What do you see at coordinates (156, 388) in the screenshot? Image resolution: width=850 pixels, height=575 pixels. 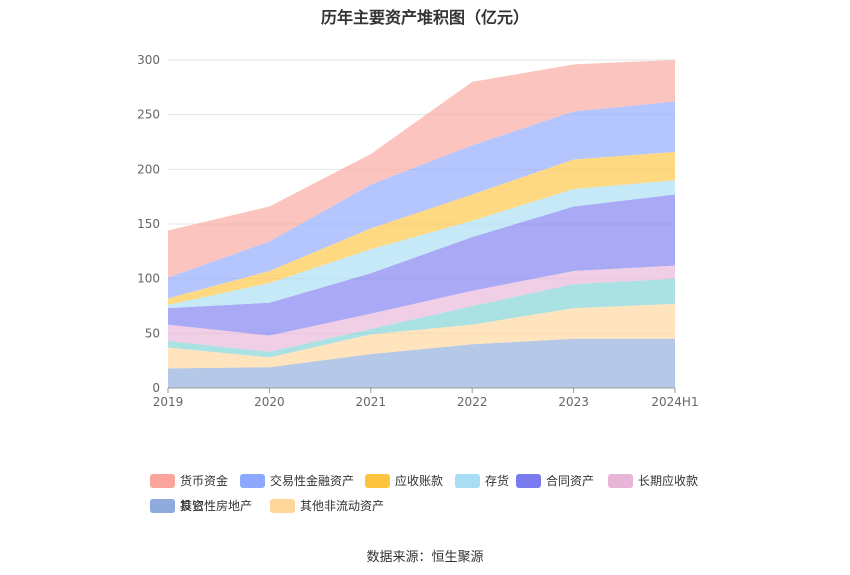 I see `y-tick-label: 0` at bounding box center [156, 388].